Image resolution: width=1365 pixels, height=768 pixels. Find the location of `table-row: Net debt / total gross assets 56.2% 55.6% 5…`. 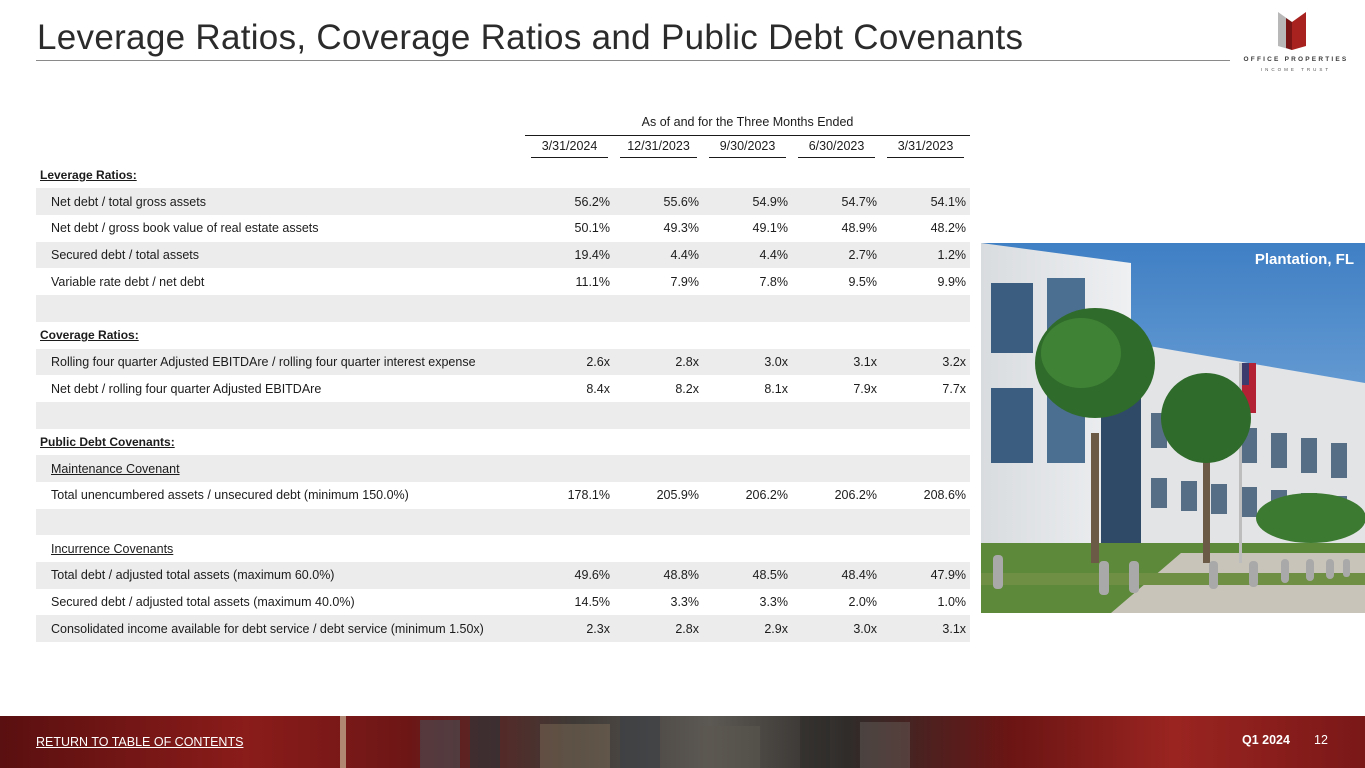

table-row: Net debt / total gross assets 56.2% 55.6% 5… is located at coordinates (503, 202).